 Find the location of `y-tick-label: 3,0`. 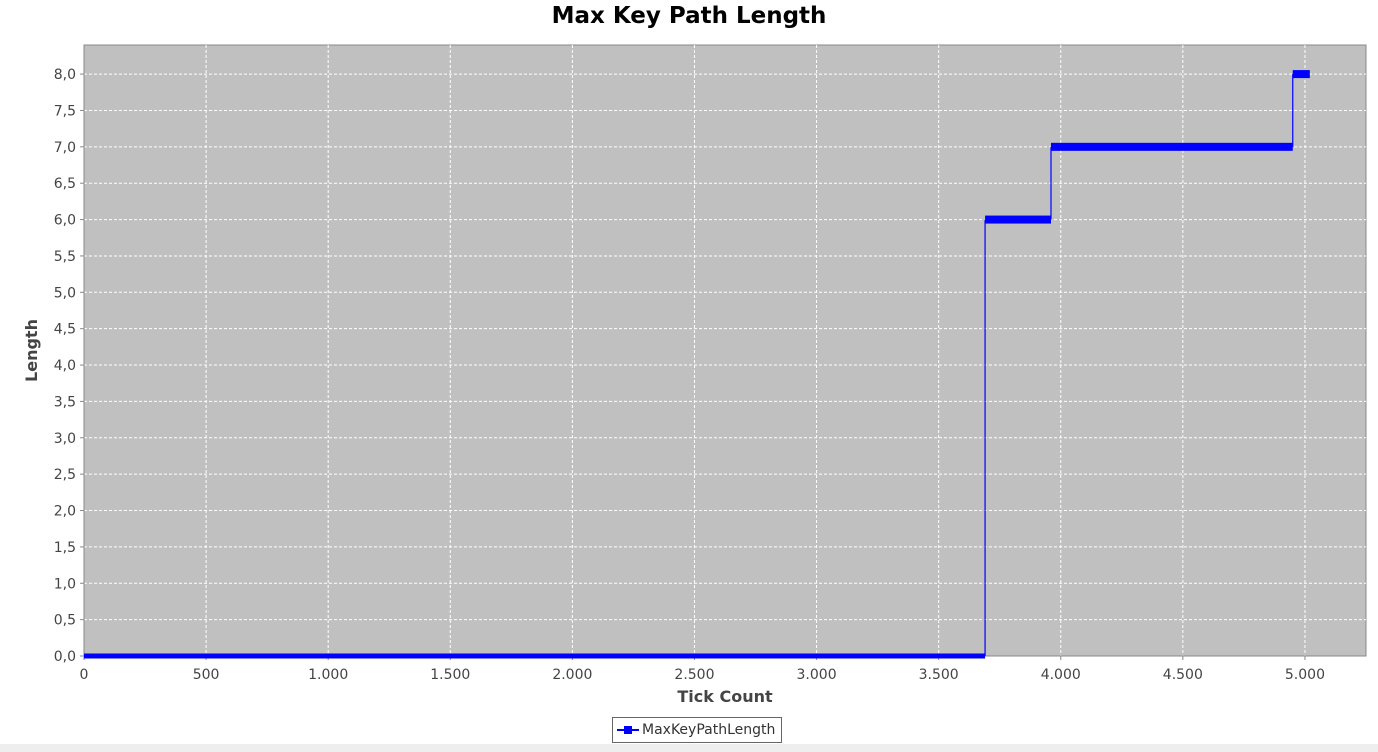

y-tick-label: 3,0 is located at coordinates (65, 439).